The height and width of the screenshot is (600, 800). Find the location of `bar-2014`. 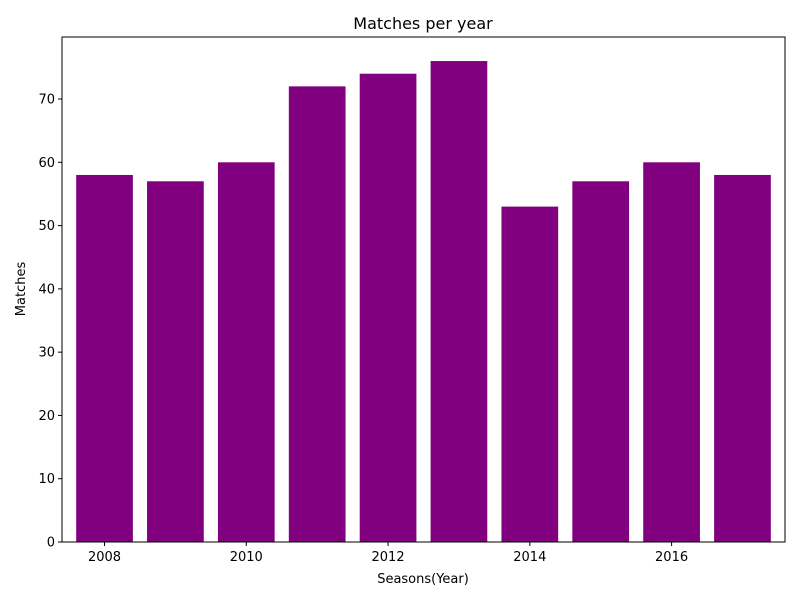

bar-2014 is located at coordinates (530, 374).